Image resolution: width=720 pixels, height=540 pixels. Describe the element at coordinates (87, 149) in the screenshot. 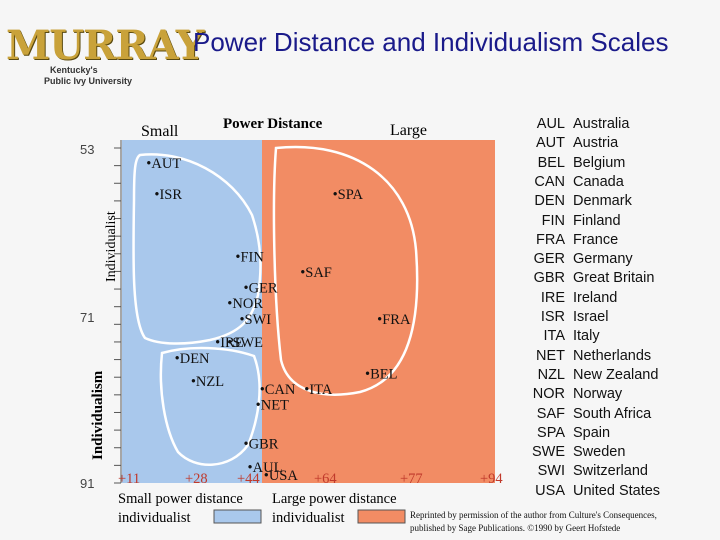

I see `y-tick-label: 53` at that location.